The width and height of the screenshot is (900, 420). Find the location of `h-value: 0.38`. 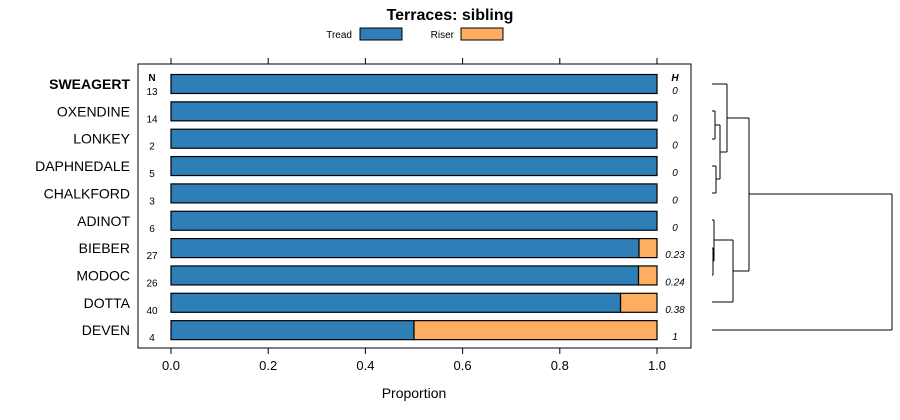

h-value: 0.38 is located at coordinates (675, 310).